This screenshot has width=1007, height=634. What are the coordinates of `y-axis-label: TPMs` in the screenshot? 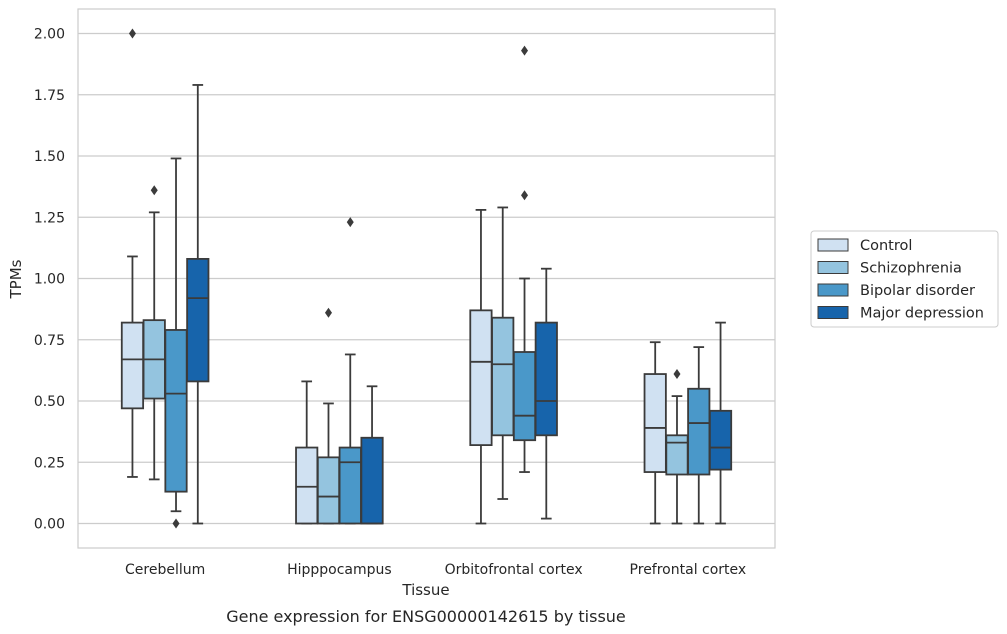 It's located at (16, 279).